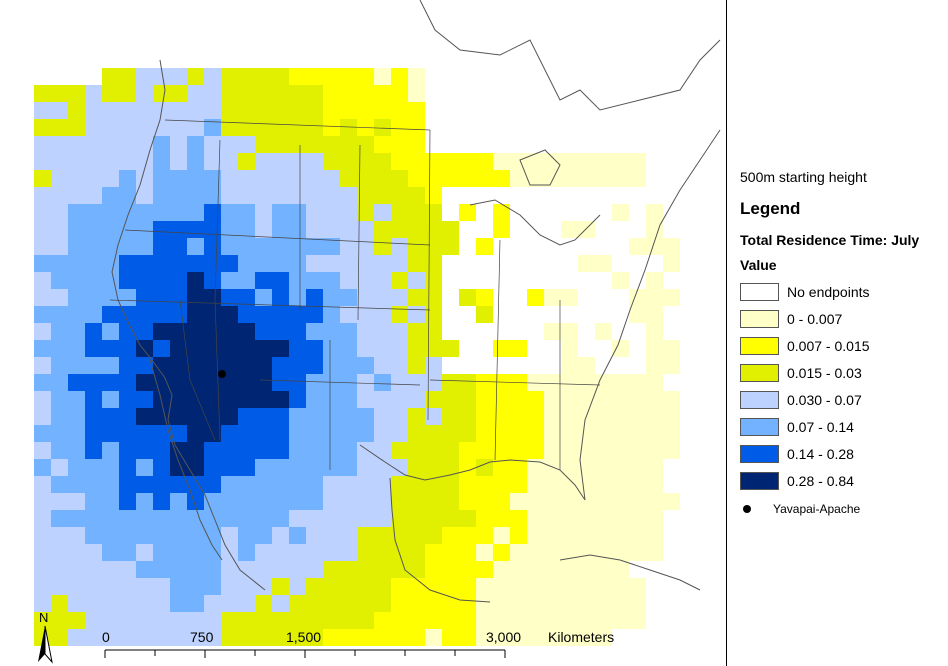 This screenshot has width=948, height=666. Describe the element at coordinates (817, 509) in the screenshot. I see `legend-point-label: Yavapai-Apache` at that location.